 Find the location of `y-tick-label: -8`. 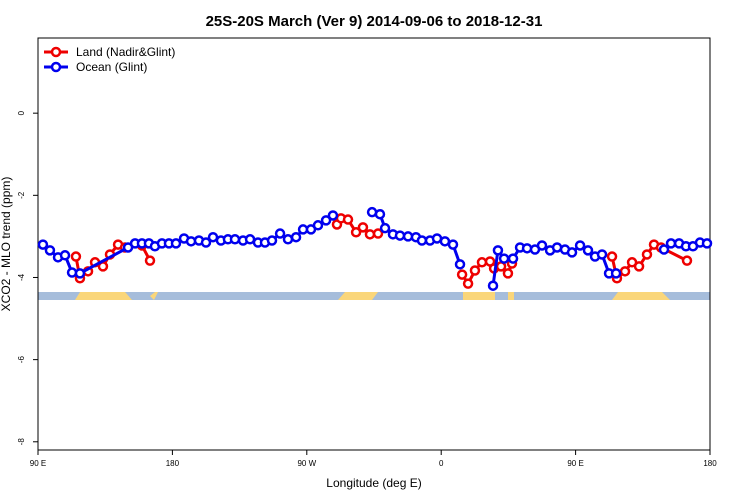

y-tick-label: -8 is located at coordinates (21, 442).